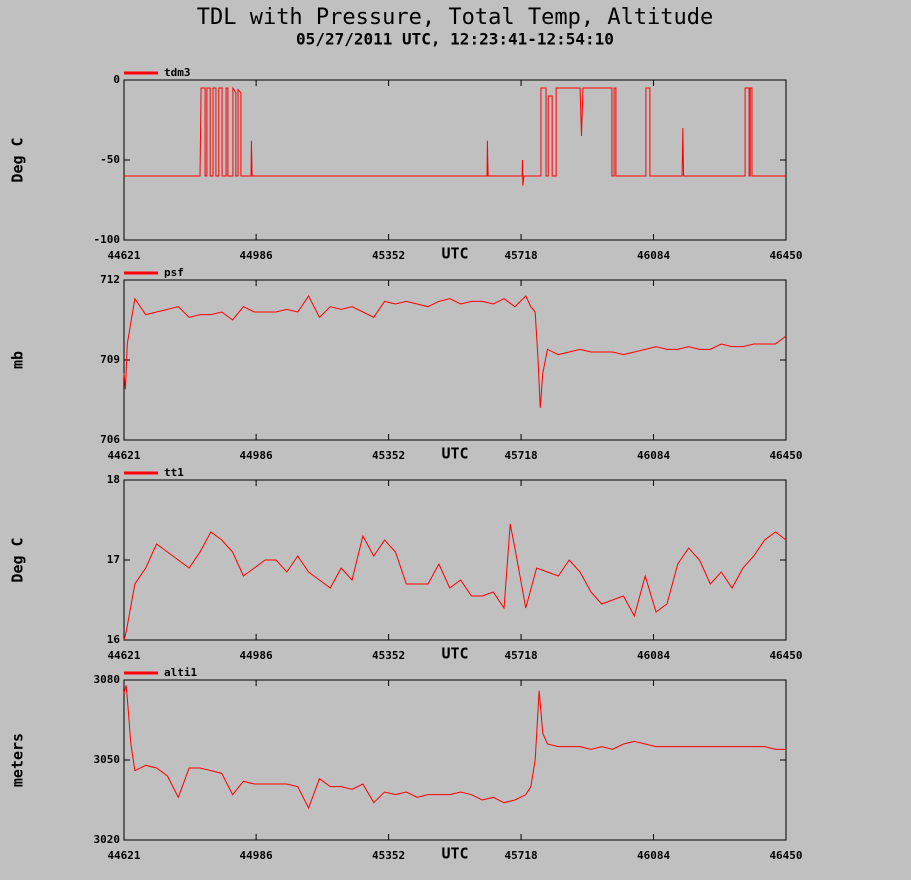 The height and width of the screenshot is (880, 911). What do you see at coordinates (113, 479) in the screenshot?
I see `y-tick-label: 18` at bounding box center [113, 479].